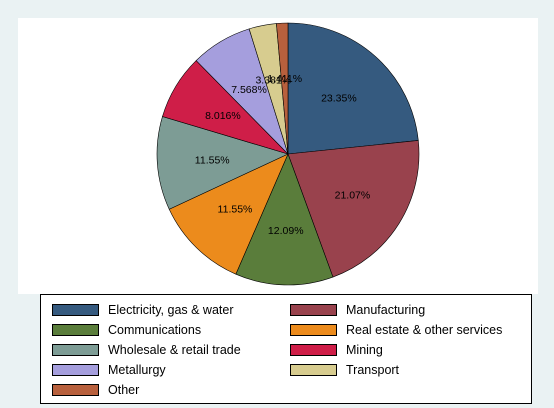 This screenshot has width=554, height=408. What do you see at coordinates (171, 310) in the screenshot?
I see `legend-label: Electricity, gas & water` at bounding box center [171, 310].